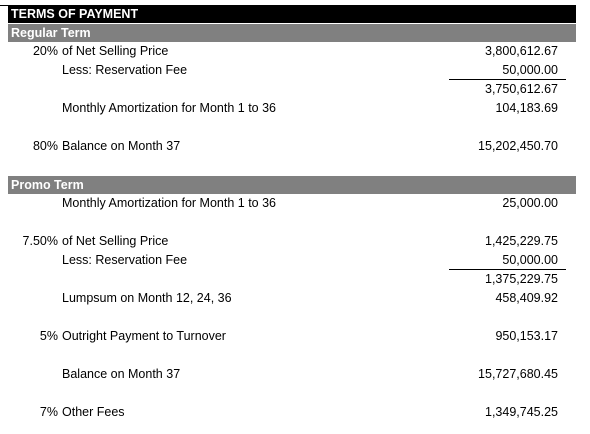  Describe the element at coordinates (144, 336) in the screenshot. I see `promo-outright-label: Outright Payment to Turnover` at that location.